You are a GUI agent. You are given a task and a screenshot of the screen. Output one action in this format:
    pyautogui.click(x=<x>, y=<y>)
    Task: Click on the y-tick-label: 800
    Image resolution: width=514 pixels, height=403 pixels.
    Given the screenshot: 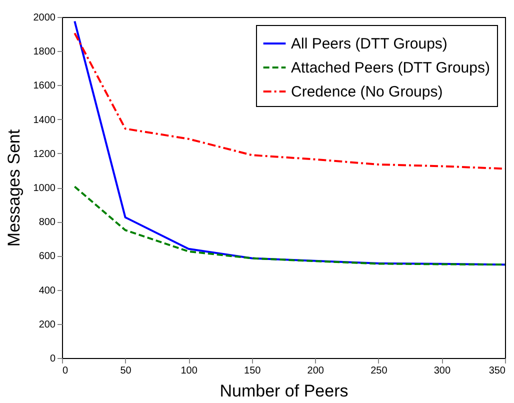 What is the action you would take?
    pyautogui.click(x=47, y=222)
    